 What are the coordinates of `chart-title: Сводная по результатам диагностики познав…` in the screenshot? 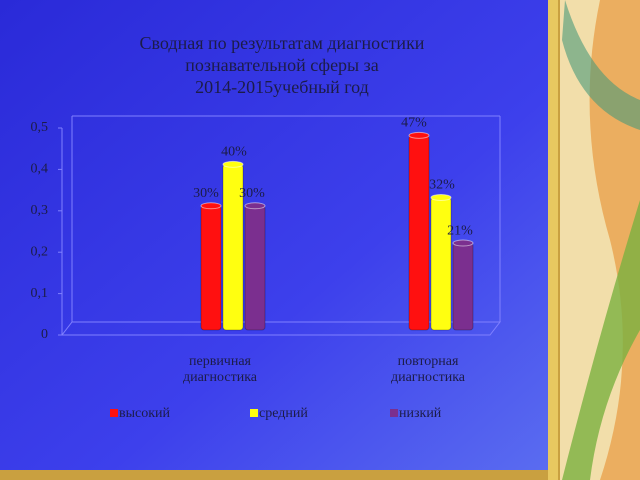 It's located at (282, 65).